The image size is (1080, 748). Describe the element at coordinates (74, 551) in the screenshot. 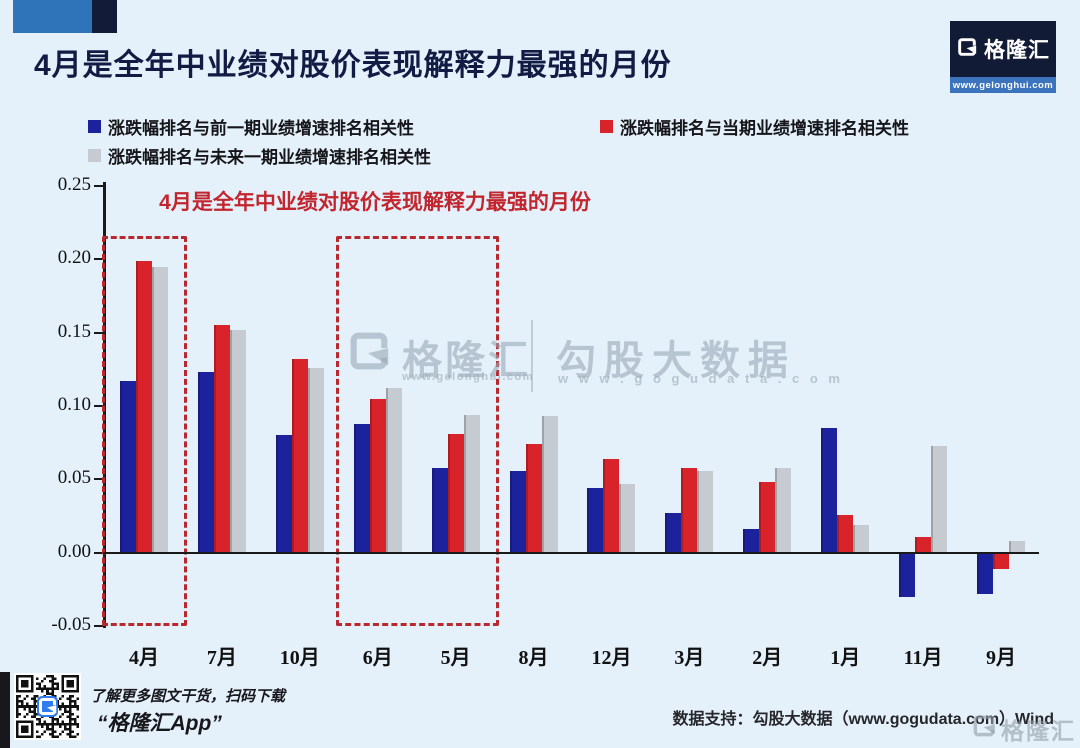

I see `y-axis-tick-label: 0.00` at that location.